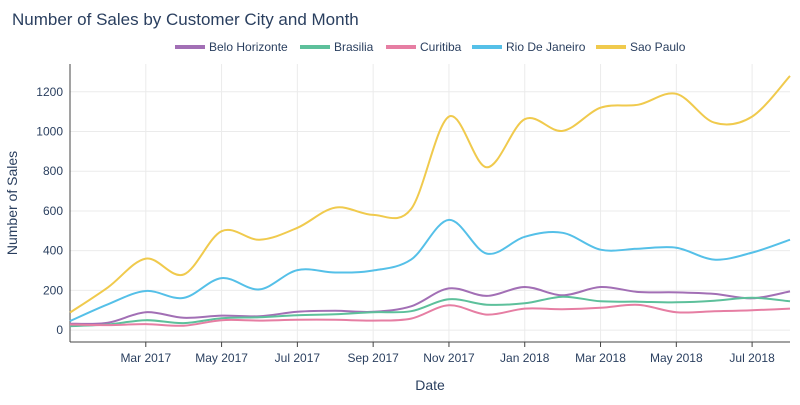 This screenshot has height=405, width=800. Describe the element at coordinates (53, 251) in the screenshot. I see `y-tick-label: 400` at that location.